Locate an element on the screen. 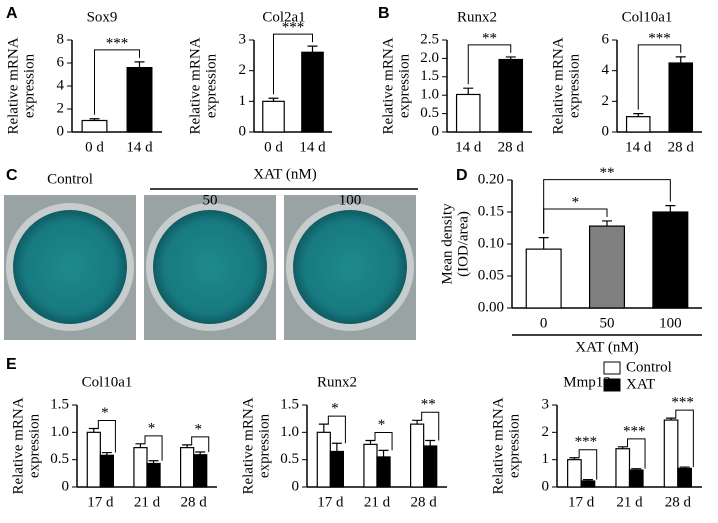  y-tick-label: 1.5 is located at coordinates (289, 404).